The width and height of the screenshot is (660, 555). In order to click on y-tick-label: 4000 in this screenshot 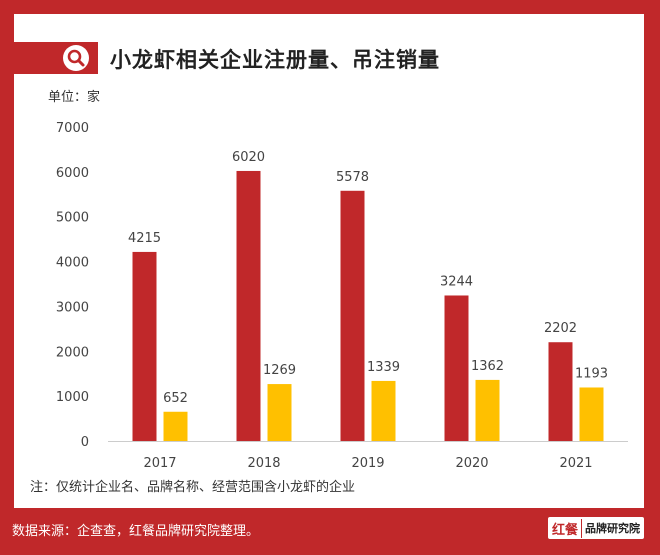, I will do `click(72, 263)`.